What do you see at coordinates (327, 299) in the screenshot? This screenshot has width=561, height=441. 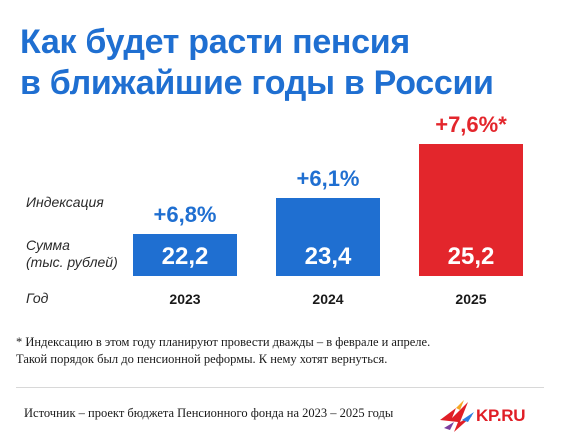 I see `year-tick-label: 2024` at bounding box center [327, 299].